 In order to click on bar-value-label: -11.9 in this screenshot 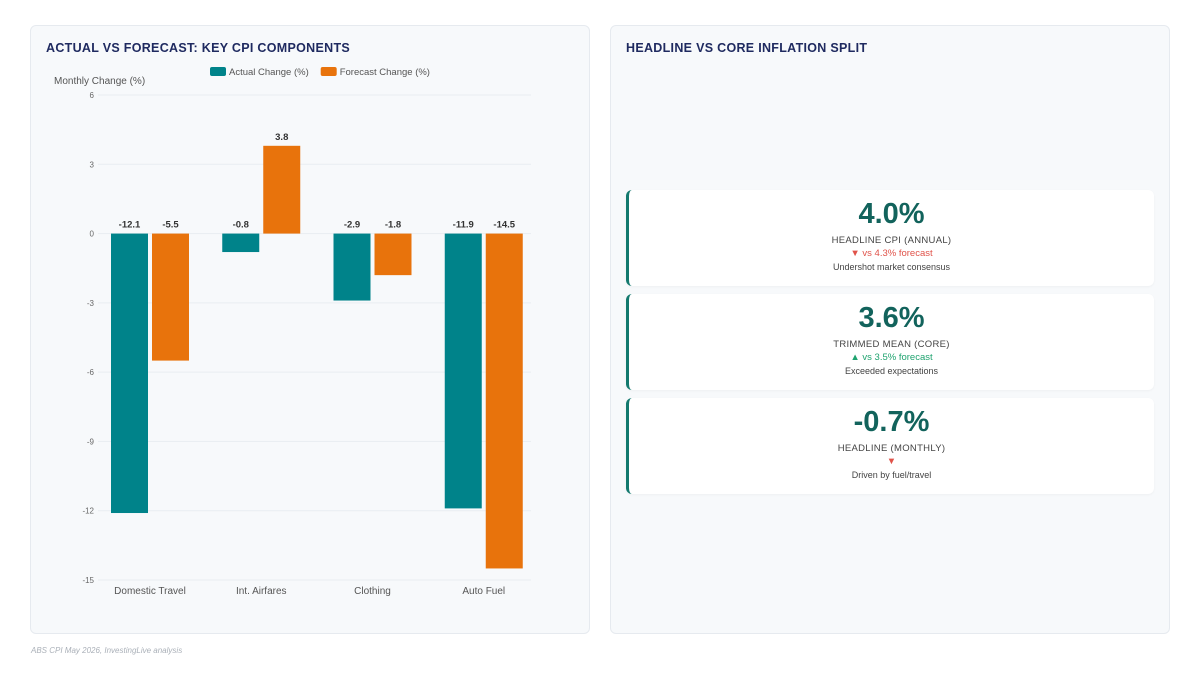, I will do `click(463, 225)`.